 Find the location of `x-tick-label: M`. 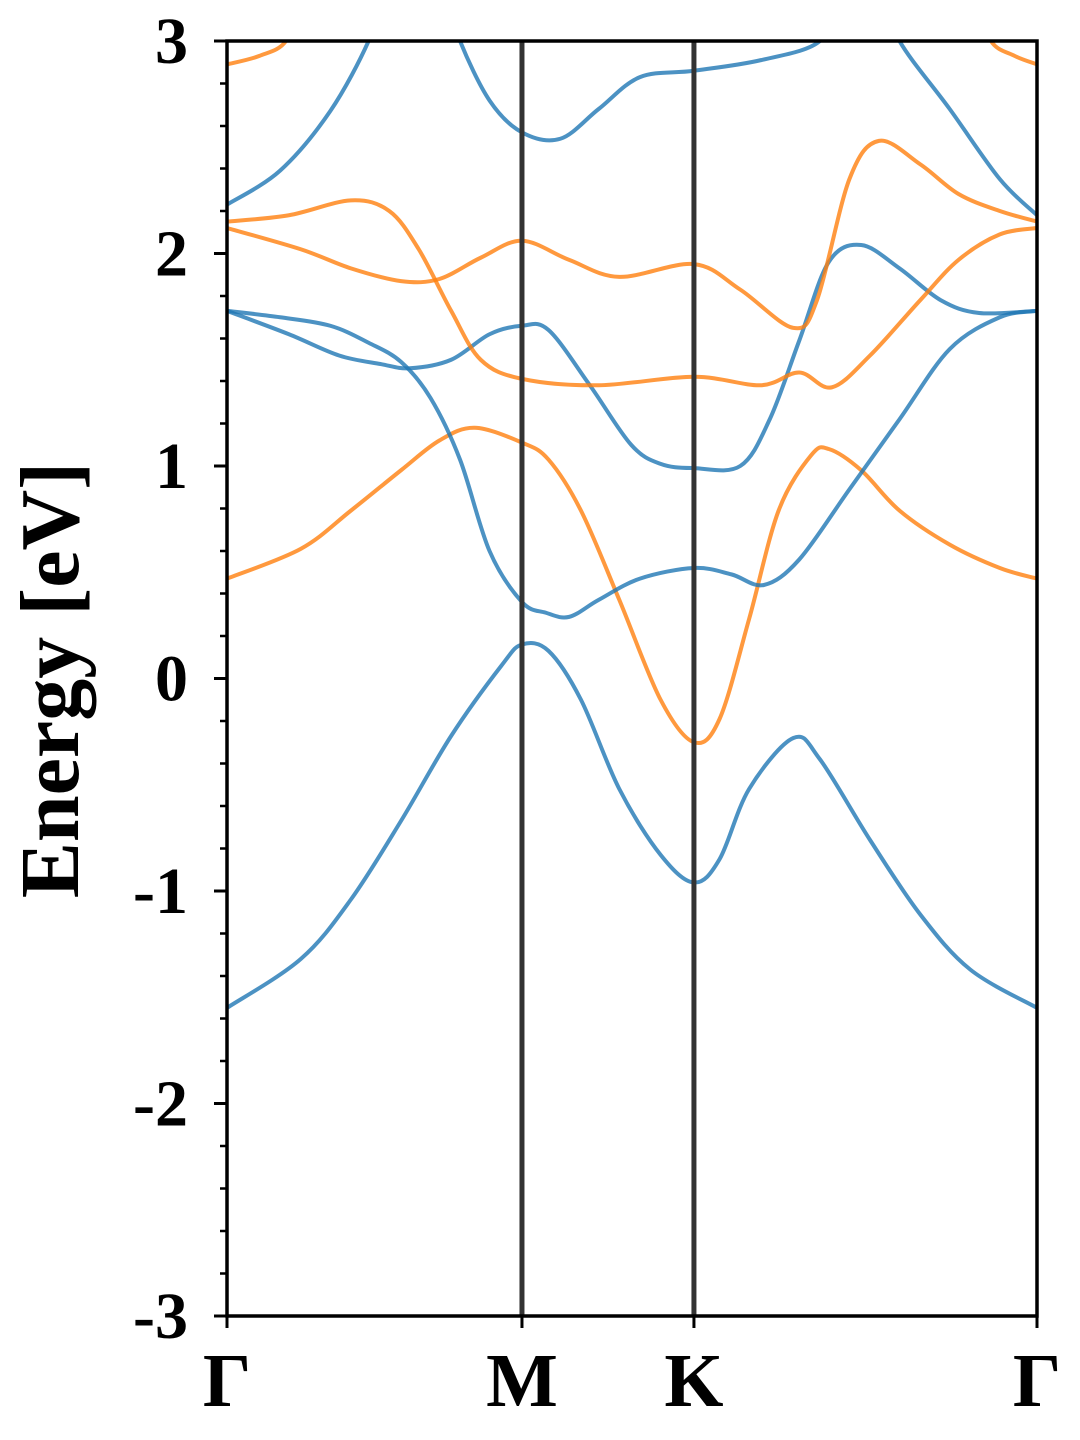

x-tick-label: M is located at coordinates (522, 1381).